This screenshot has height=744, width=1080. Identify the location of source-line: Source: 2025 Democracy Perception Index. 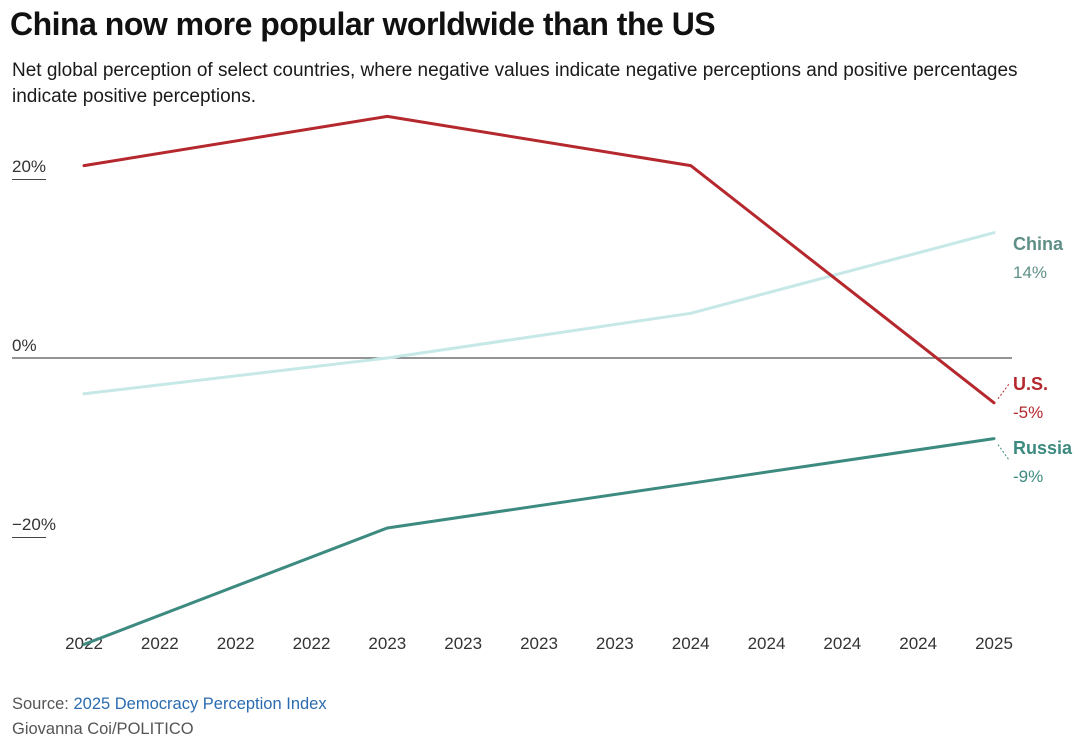
(169, 704).